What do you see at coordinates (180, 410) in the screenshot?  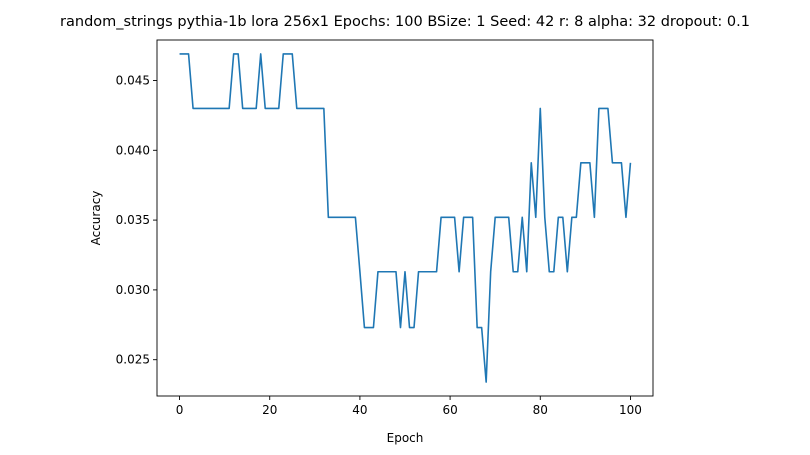 I see `x-tick-label: 0` at bounding box center [180, 410].